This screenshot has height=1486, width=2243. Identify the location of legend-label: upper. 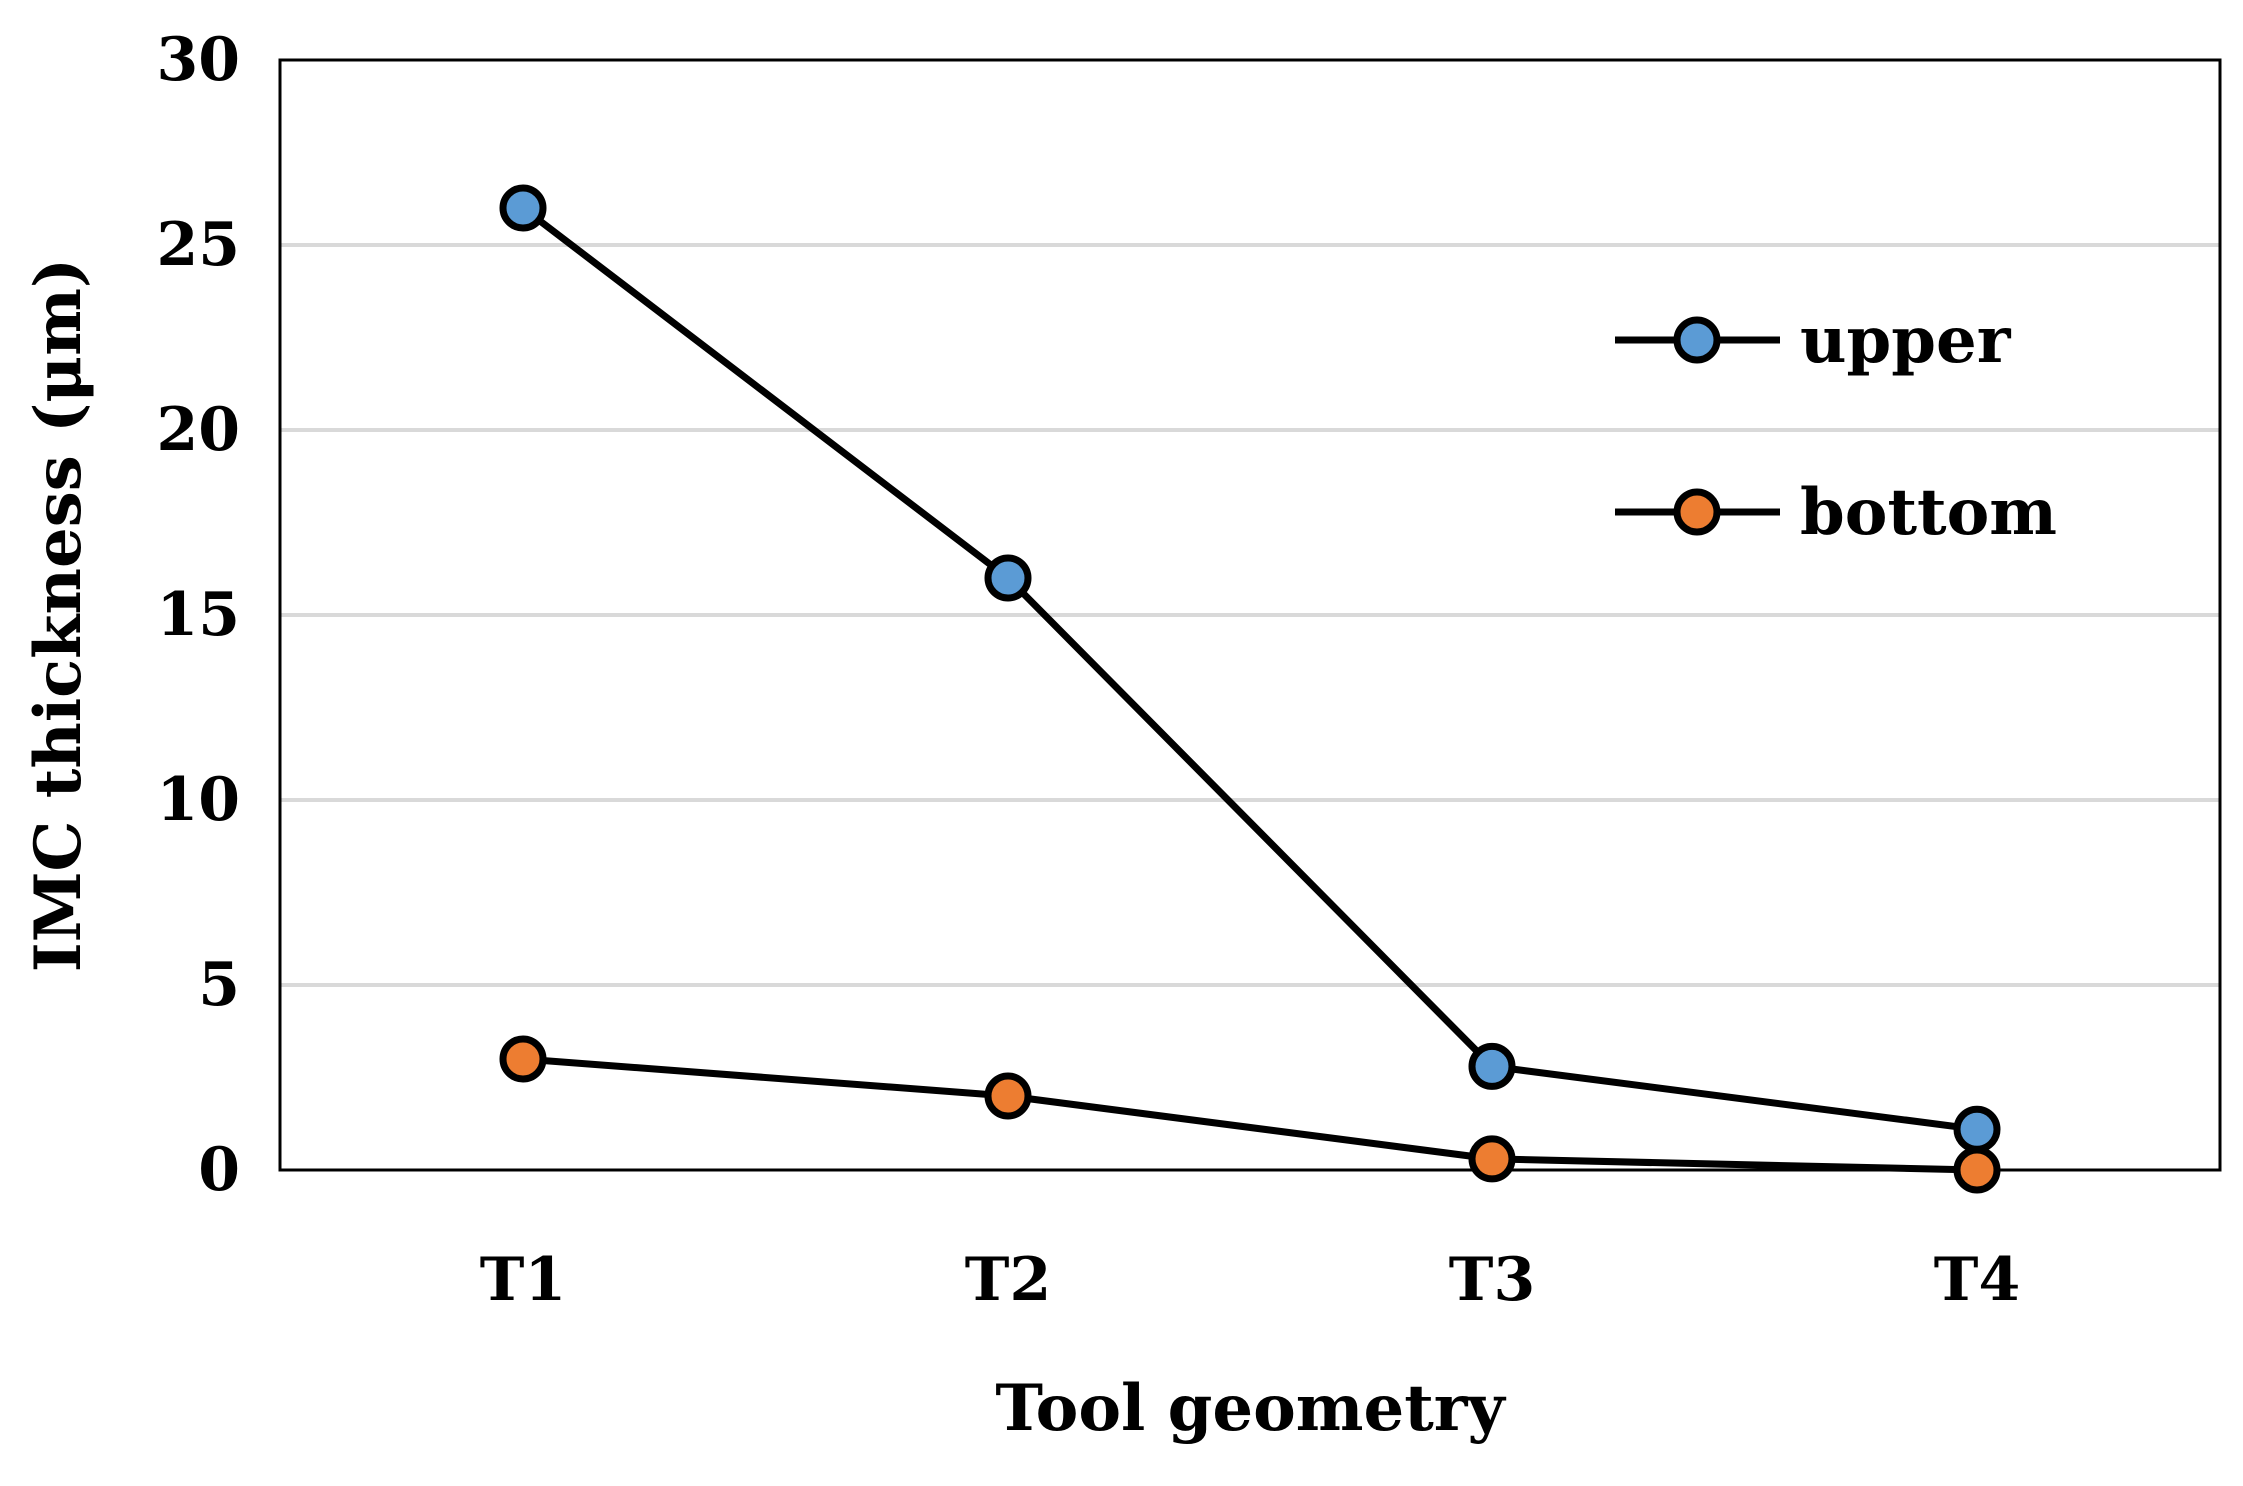
(1906, 340).